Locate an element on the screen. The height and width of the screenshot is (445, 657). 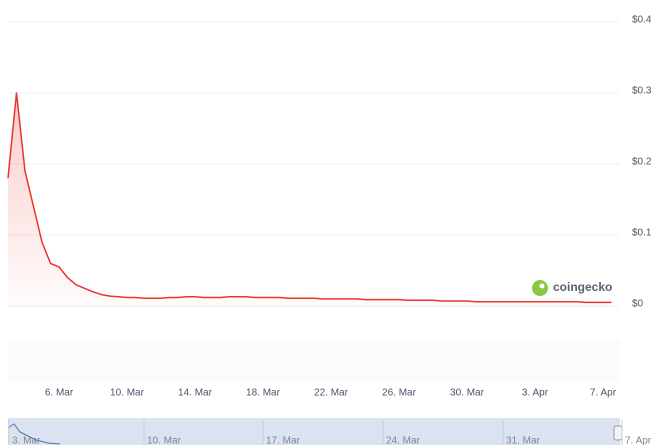
y-tick-label: $0.3 is located at coordinates (642, 91).